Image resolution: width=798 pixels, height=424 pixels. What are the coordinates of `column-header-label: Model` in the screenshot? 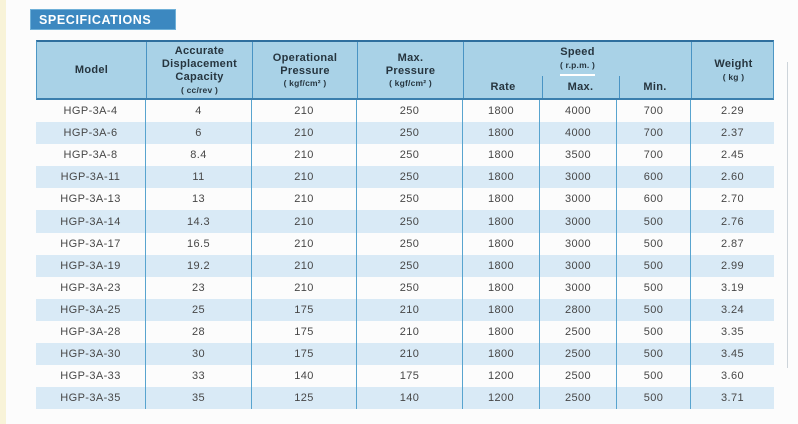 It's located at (91, 69).